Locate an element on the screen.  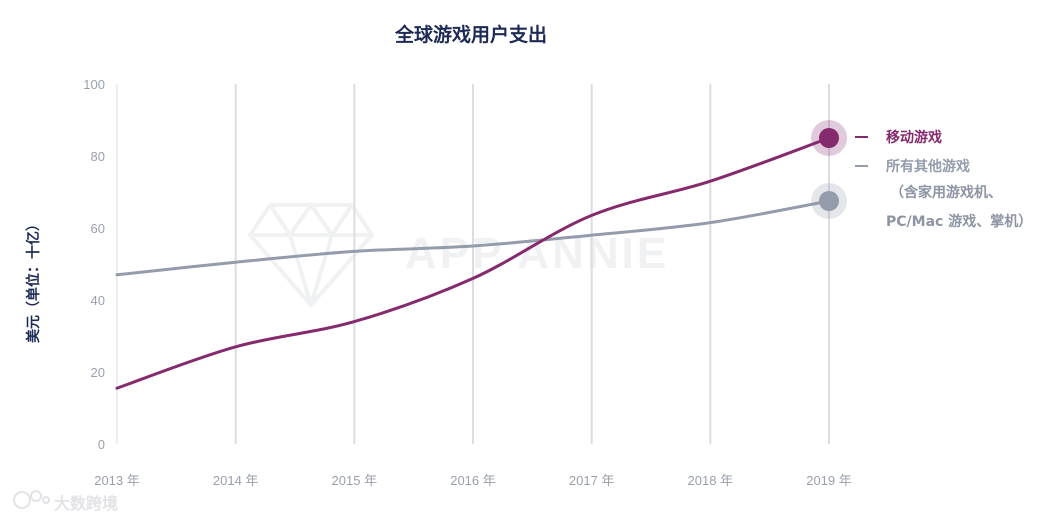
chart-title: 全球游戏用户支出 is located at coordinates (470, 34).